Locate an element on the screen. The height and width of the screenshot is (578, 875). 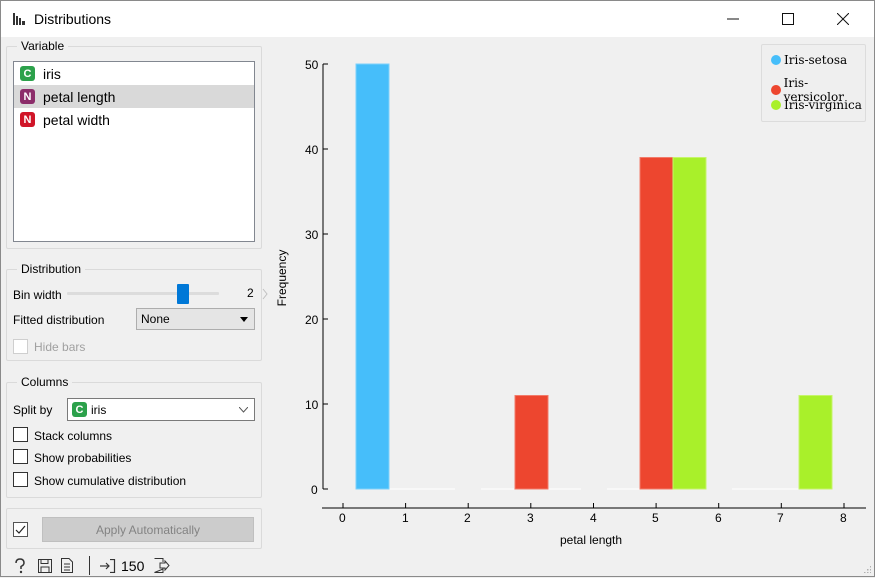
split-by-select: C iris is located at coordinates (161, 409).